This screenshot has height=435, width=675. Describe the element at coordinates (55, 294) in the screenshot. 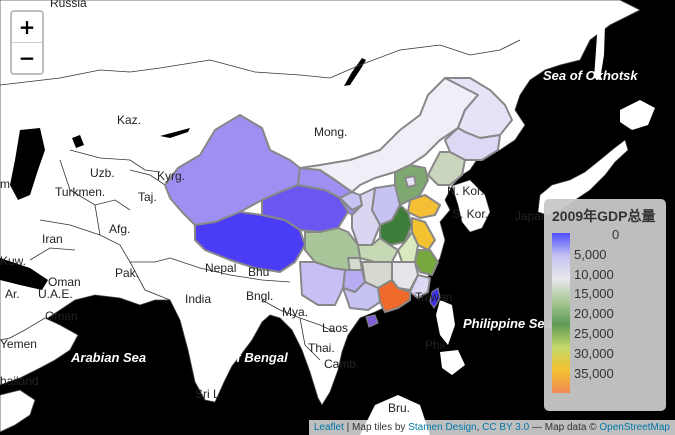

I see `label-uae: U.A.E.` at that location.